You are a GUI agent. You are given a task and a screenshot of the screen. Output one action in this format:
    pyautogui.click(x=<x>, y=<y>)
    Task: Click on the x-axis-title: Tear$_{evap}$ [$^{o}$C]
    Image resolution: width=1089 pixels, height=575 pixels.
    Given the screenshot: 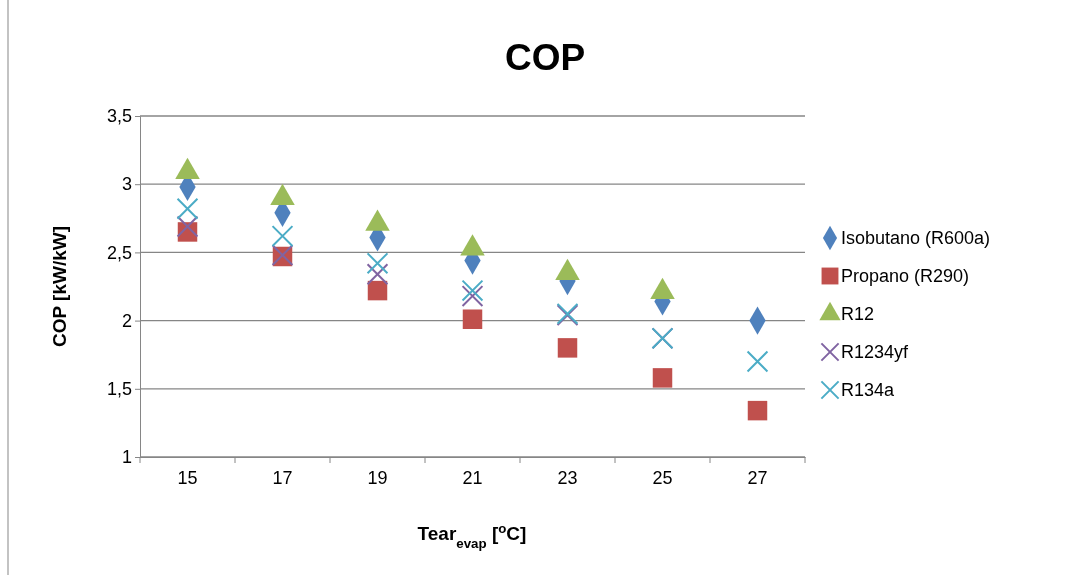 What is the action you would take?
    pyautogui.click(x=472, y=535)
    